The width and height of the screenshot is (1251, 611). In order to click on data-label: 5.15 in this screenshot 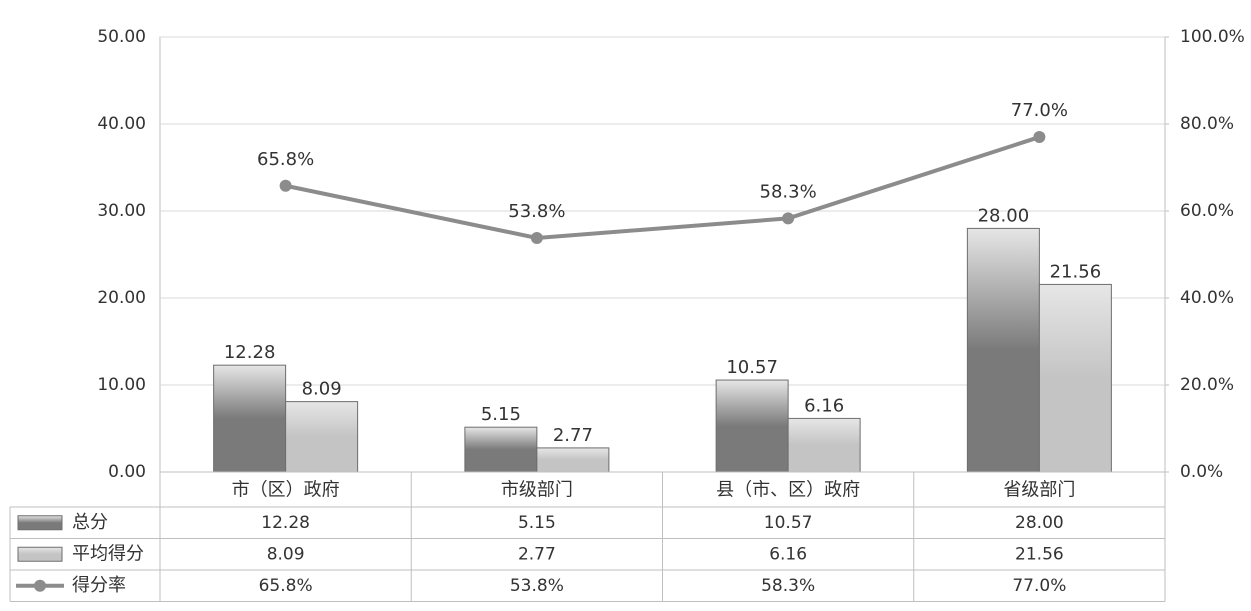, I will do `click(501, 414)`.